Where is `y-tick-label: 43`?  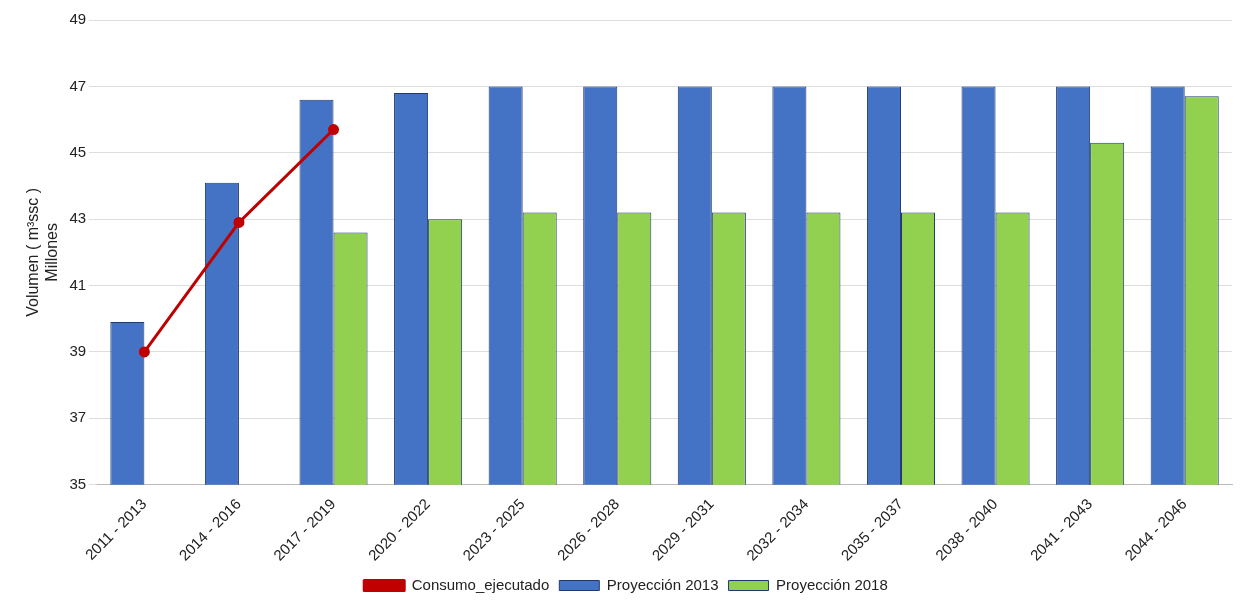
y-tick-label: 43 is located at coordinates (78, 218).